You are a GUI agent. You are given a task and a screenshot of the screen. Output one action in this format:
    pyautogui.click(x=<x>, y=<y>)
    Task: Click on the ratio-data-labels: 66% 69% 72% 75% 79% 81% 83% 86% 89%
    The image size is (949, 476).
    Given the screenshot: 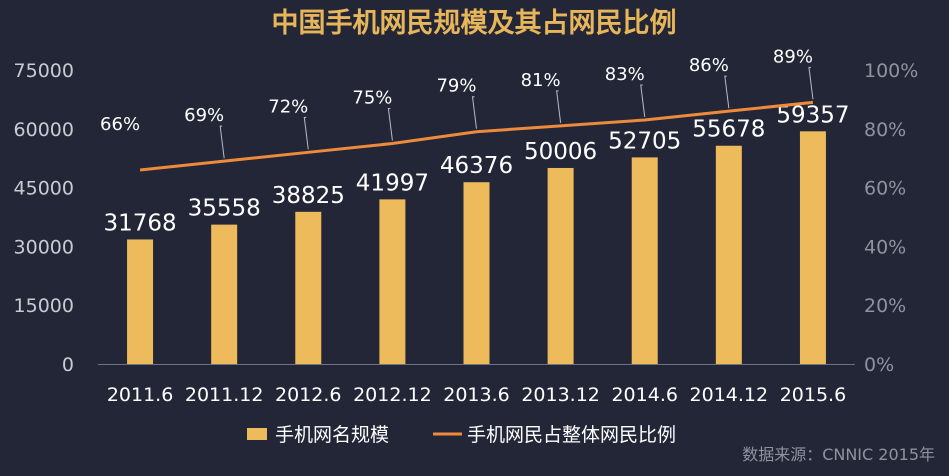 What is the action you would take?
    pyautogui.click(x=456, y=90)
    